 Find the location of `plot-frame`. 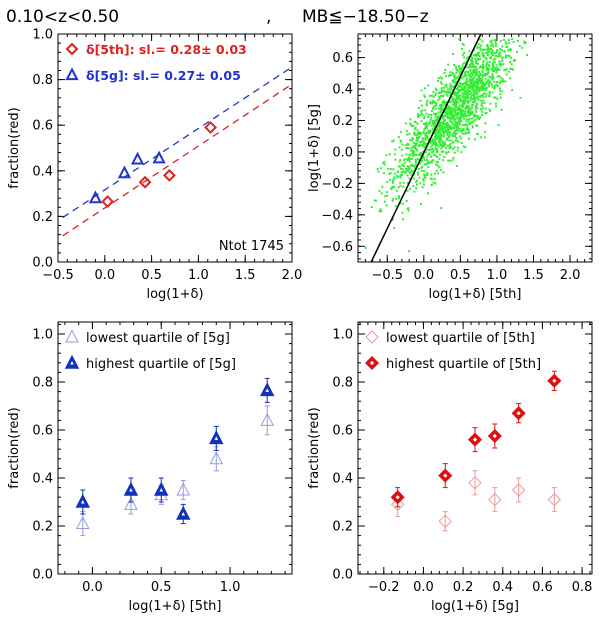

plot-frame is located at coordinates (175, 148).